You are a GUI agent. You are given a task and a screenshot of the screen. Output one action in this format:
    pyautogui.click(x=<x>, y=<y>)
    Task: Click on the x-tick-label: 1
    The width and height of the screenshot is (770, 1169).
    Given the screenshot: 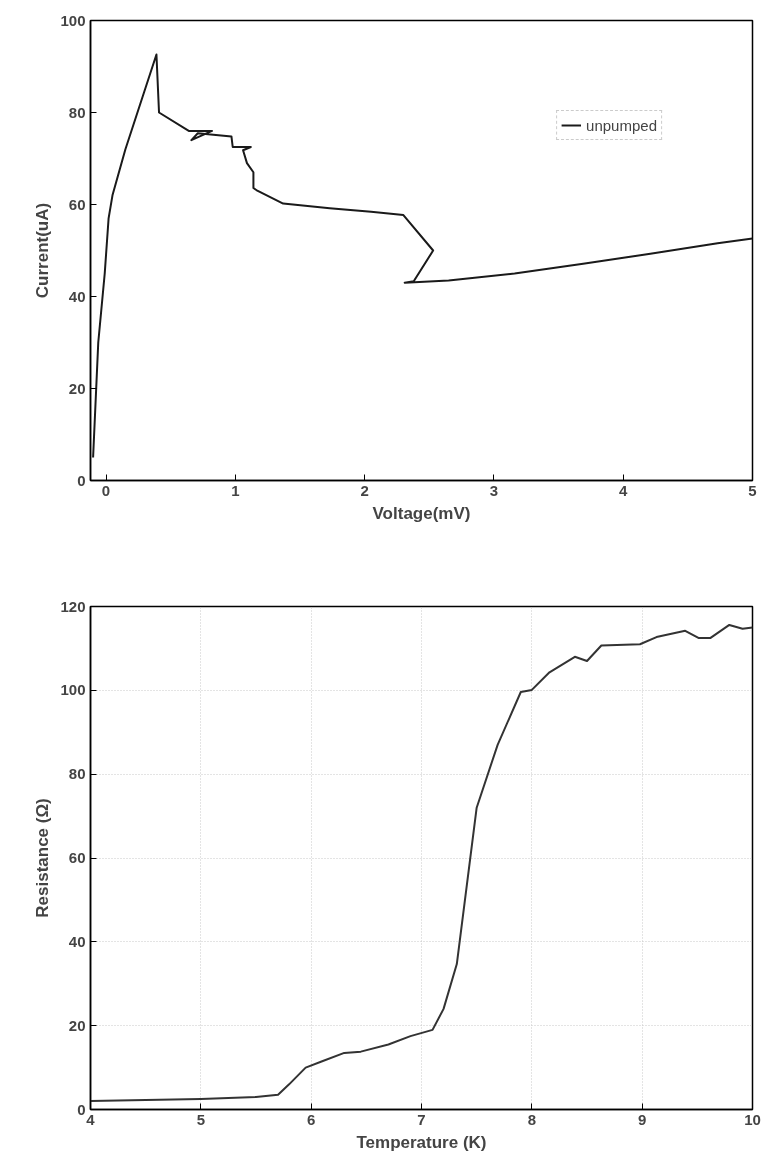 What is the action you would take?
    pyautogui.click(x=235, y=490)
    